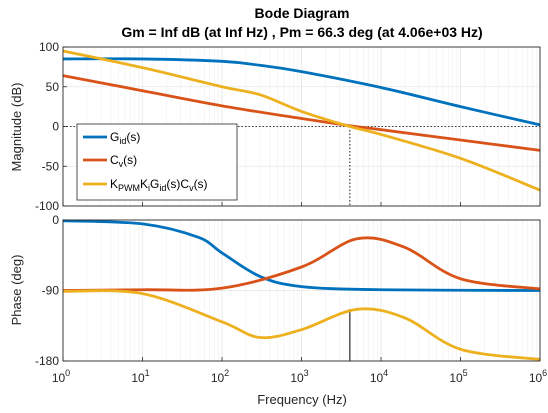 This screenshot has height=413, width=548. What do you see at coordinates (16, 127) in the screenshot?
I see `magnitude-ylabel: Magnitude (dB)` at bounding box center [16, 127].